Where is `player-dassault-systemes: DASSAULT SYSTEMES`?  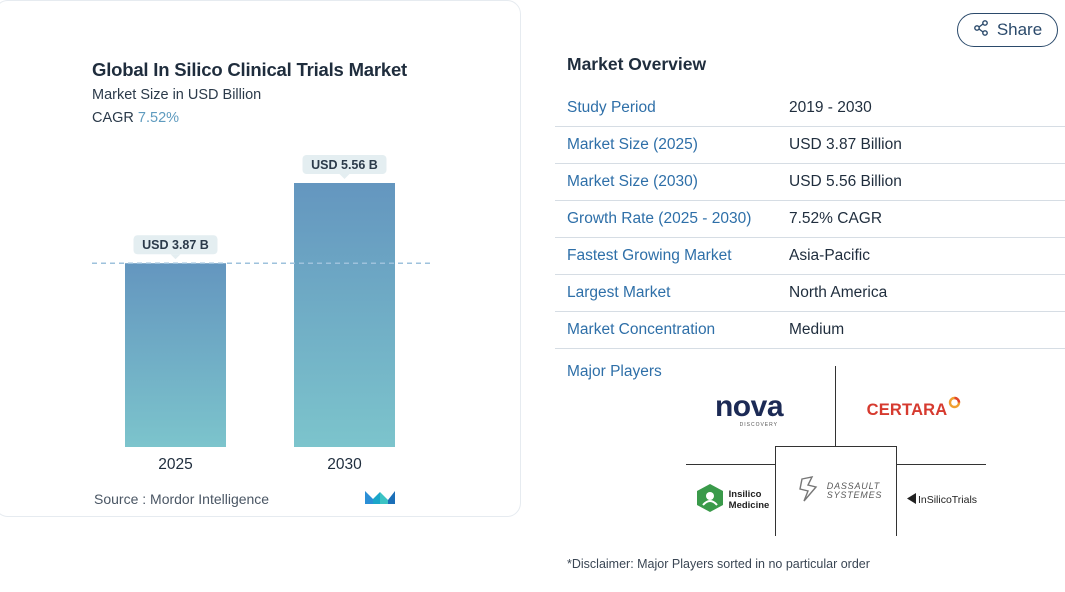
player-dassault-systemes: DASSAULT SYSTEMES is located at coordinates (840, 491).